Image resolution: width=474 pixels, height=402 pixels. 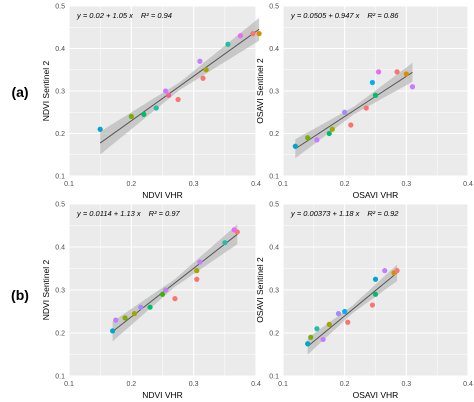 I want to click on r-squared-text: R² = 0.94, so click(x=156, y=15).